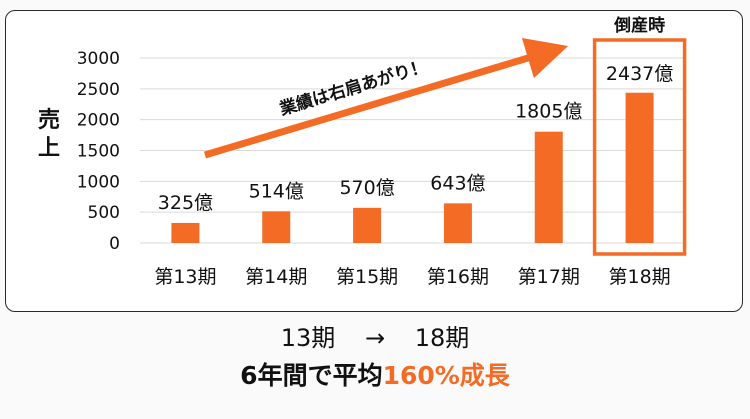  Describe the element at coordinates (49, 134) in the screenshot. I see `y-axis-label: 売上` at that location.